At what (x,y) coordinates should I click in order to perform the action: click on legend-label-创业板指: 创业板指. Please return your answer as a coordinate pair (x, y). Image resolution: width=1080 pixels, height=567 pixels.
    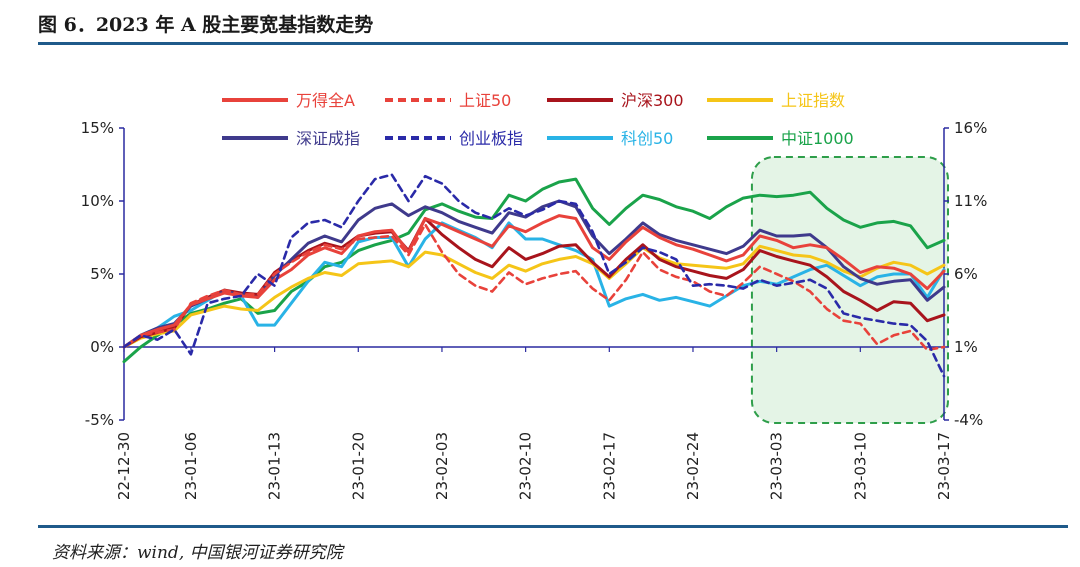
    Looking at the image, I should click on (491, 138).